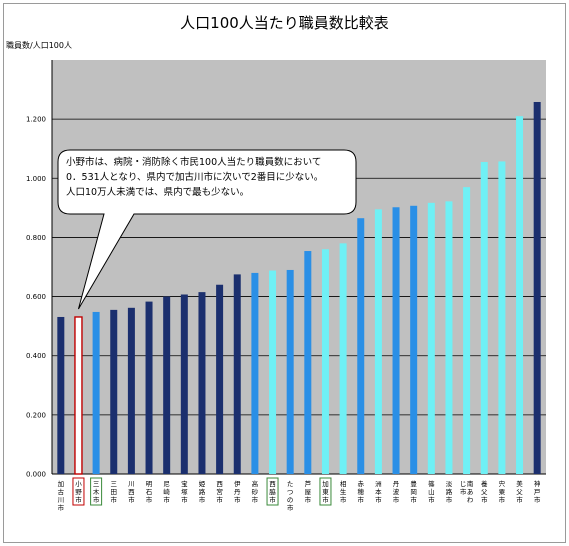 The image size is (569, 546). I want to click on category-label: 豊岡市, so click(413, 491).